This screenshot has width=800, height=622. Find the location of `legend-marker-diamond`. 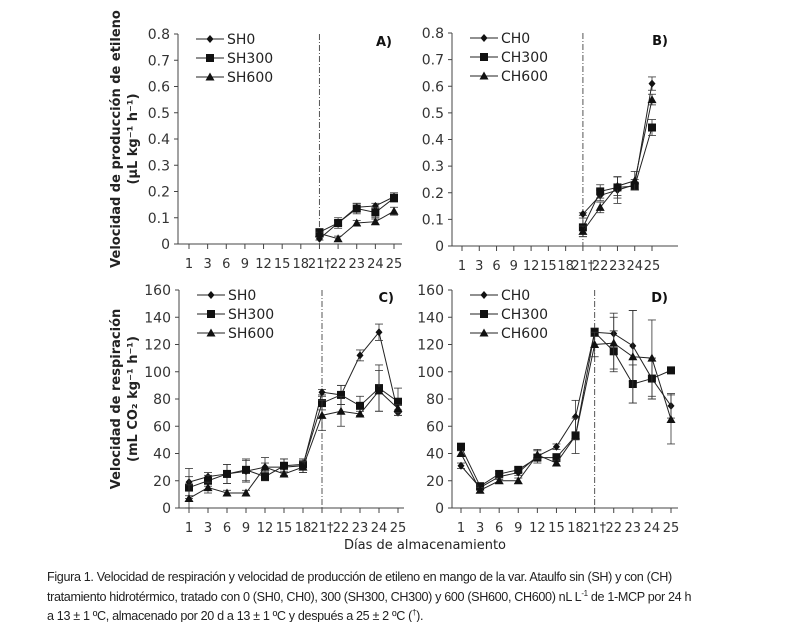

legend-marker-diamond is located at coordinates (211, 295).